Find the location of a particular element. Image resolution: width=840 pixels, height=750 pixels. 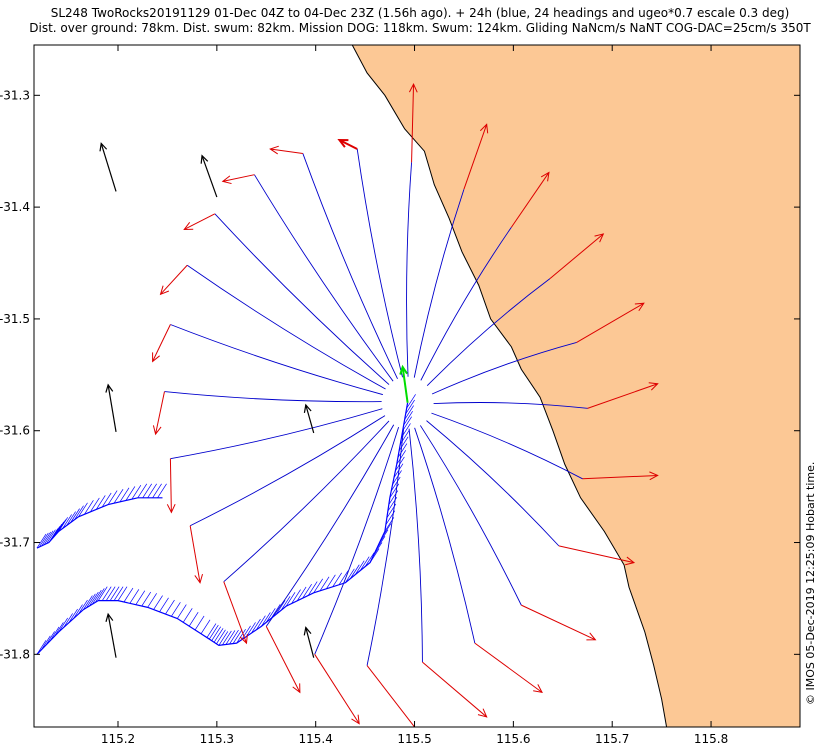

y-tick-label: -31.8 is located at coordinates (15, 654).